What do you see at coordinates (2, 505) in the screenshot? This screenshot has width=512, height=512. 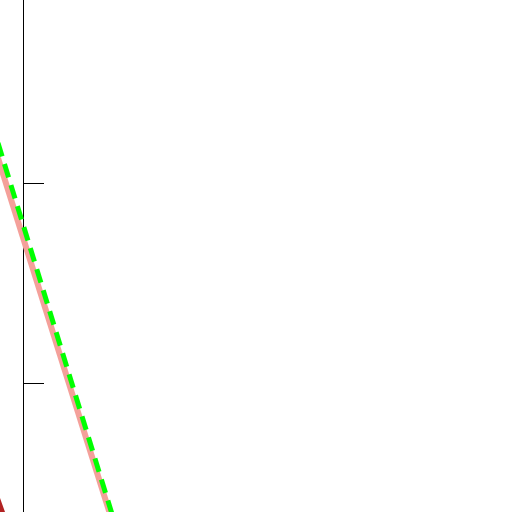 I see `corner-mark` at bounding box center [2, 505].